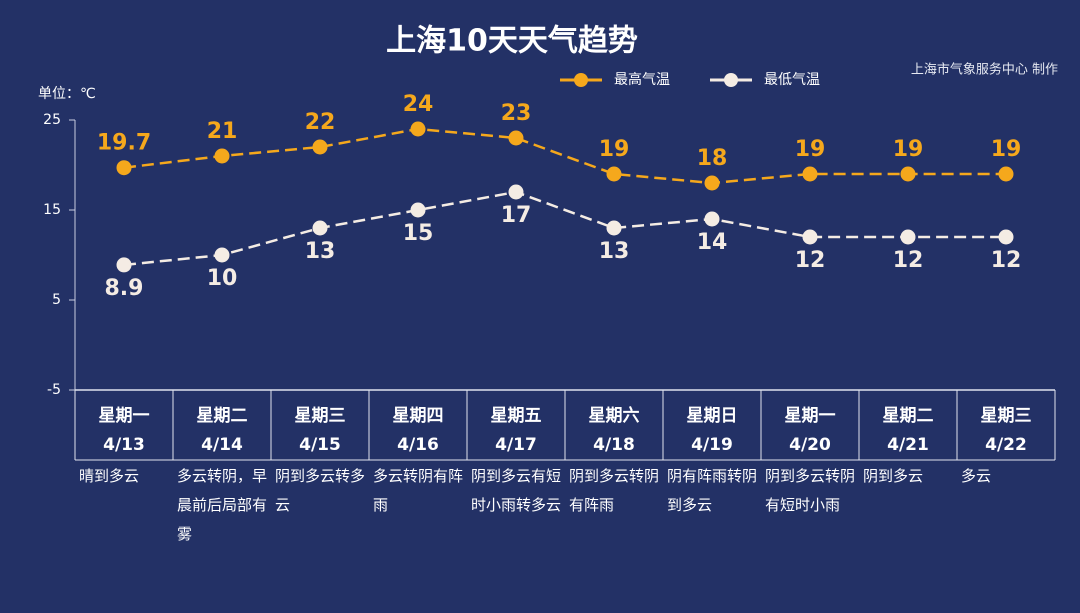  What do you see at coordinates (712, 158) in the screenshot?
I see `value-label: 18` at bounding box center [712, 158].